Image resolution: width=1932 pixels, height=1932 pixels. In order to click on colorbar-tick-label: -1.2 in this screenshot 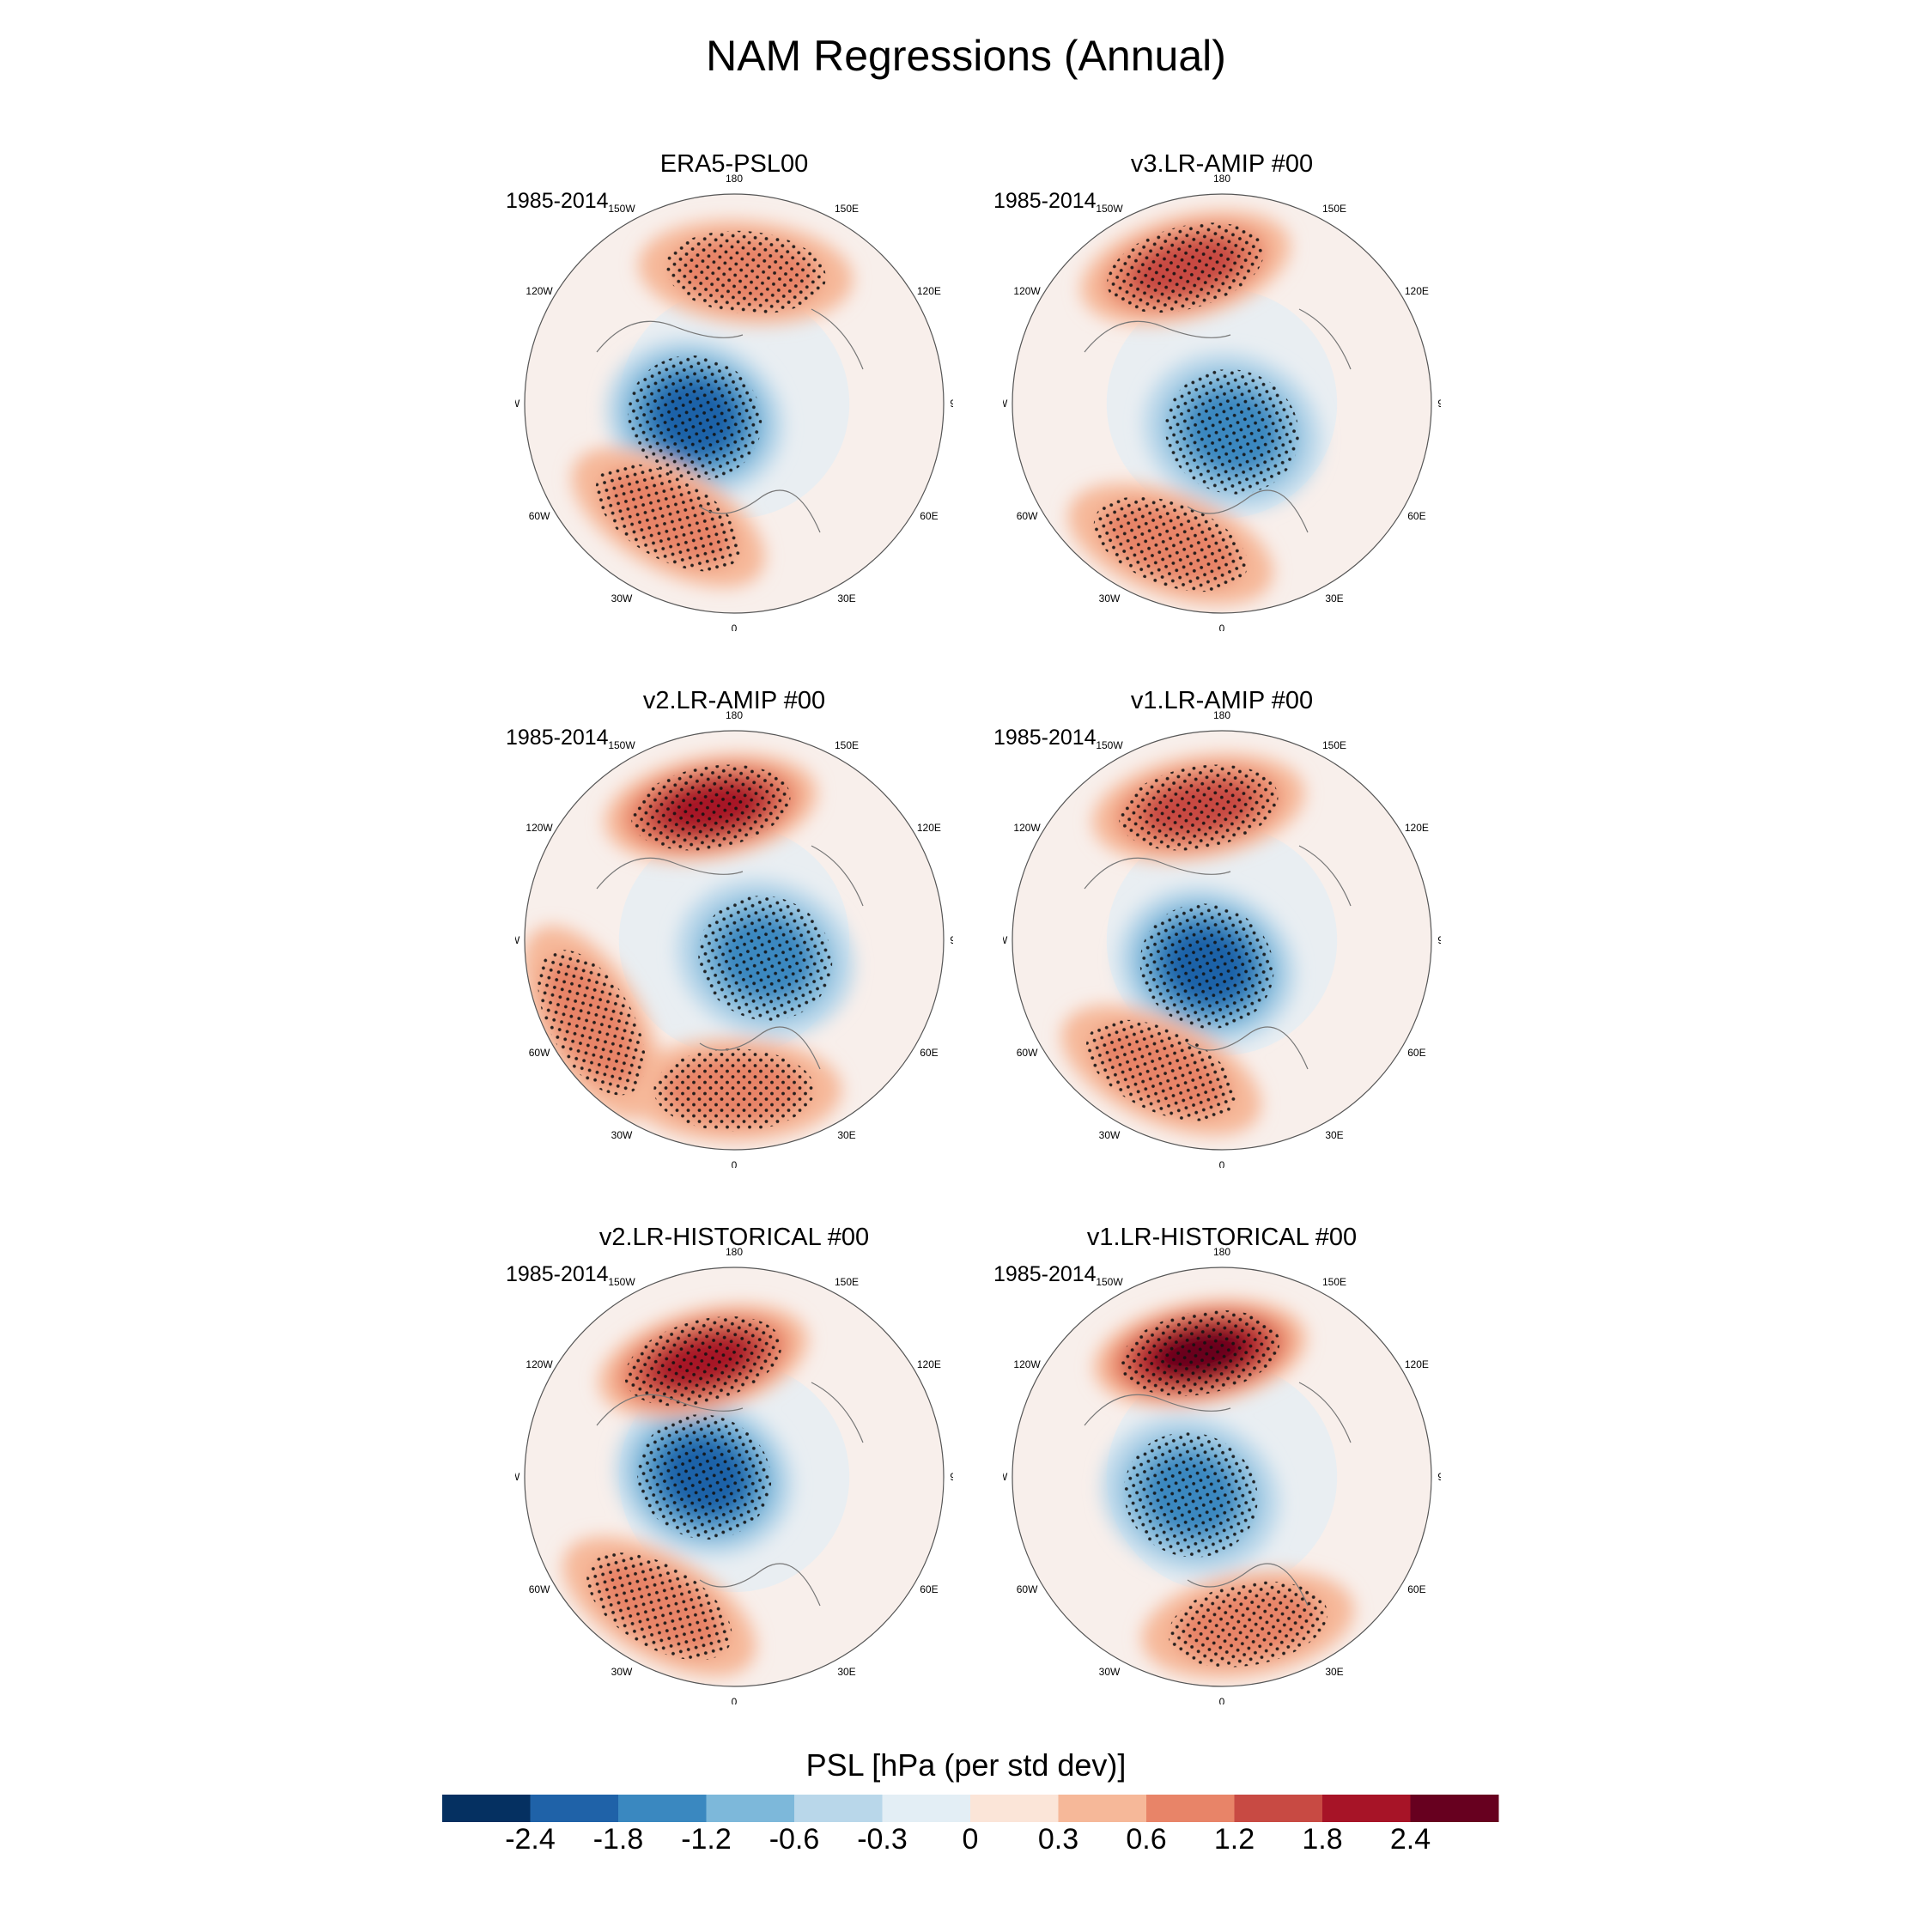, I will do `click(706, 1839)`.